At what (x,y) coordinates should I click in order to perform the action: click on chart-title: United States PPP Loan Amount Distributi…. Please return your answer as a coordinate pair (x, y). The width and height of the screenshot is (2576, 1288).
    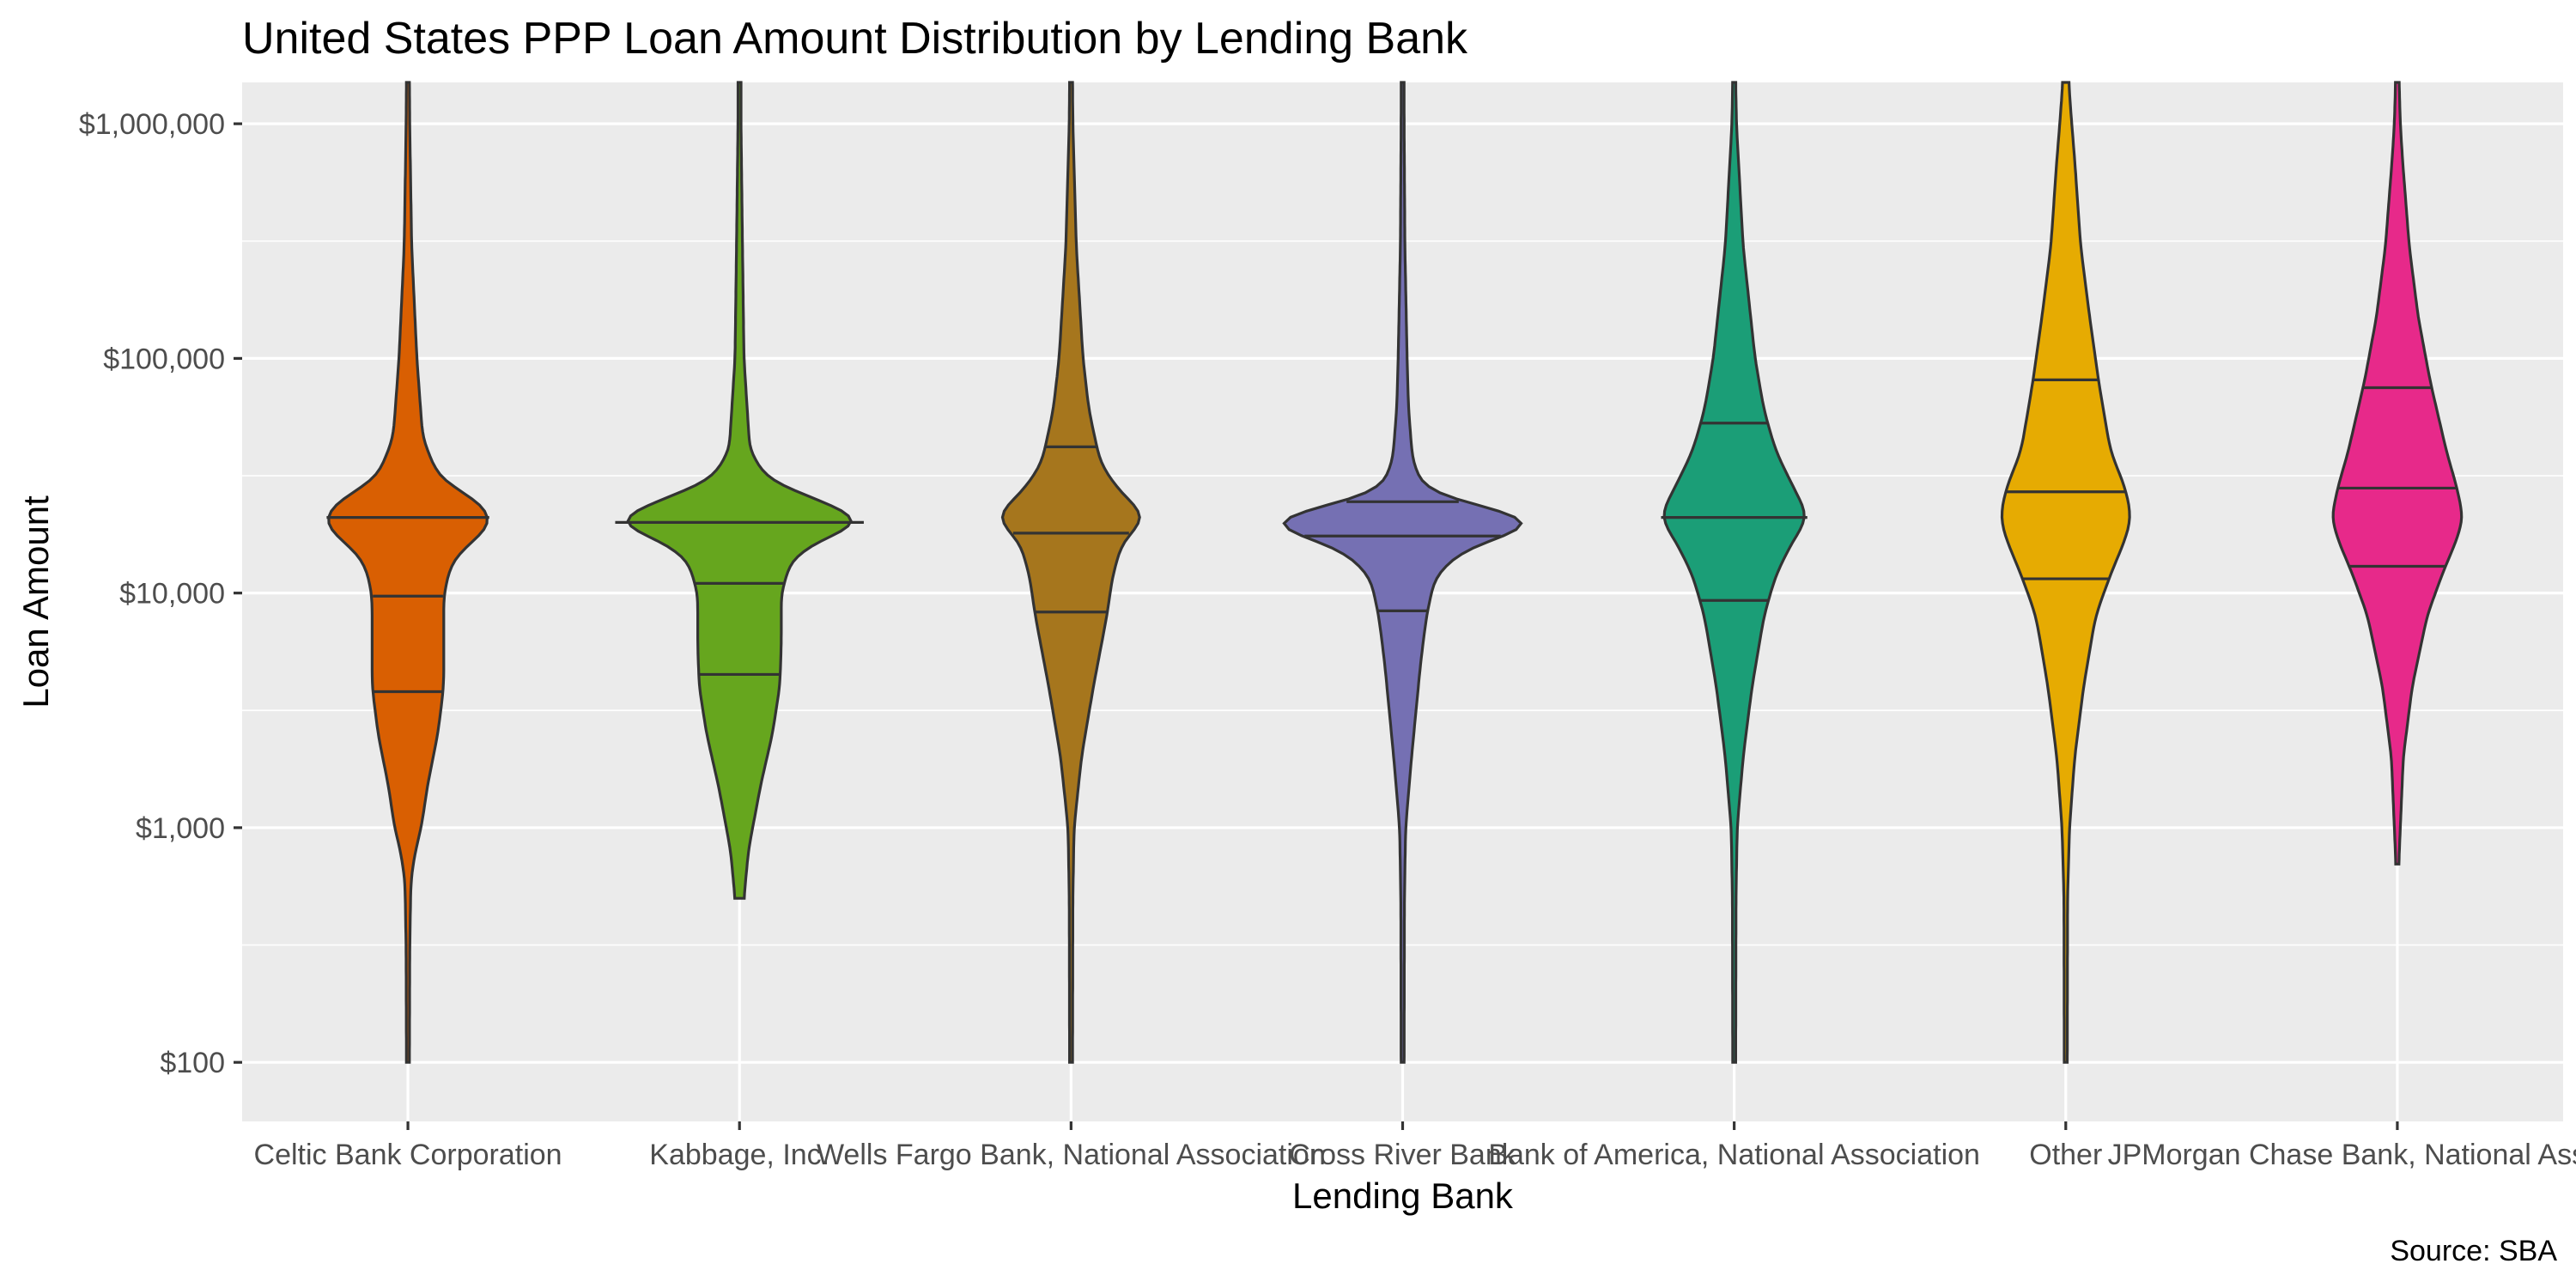
    Looking at the image, I should click on (855, 39).